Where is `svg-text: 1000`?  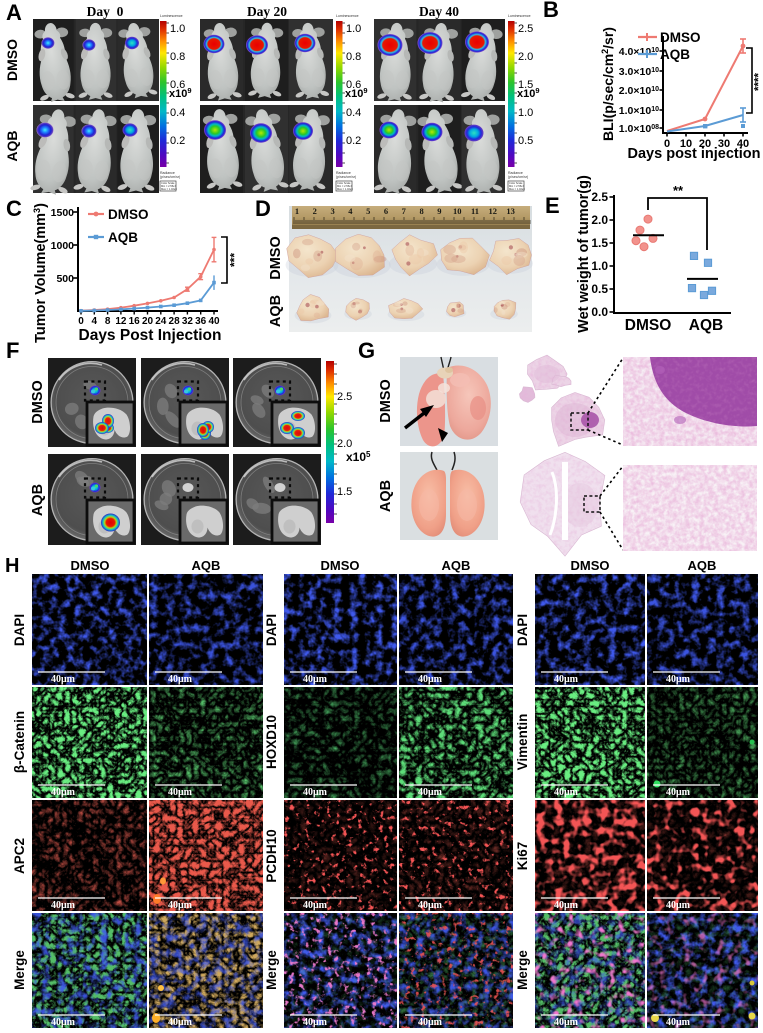
svg-text: 1000 is located at coordinates (63, 246).